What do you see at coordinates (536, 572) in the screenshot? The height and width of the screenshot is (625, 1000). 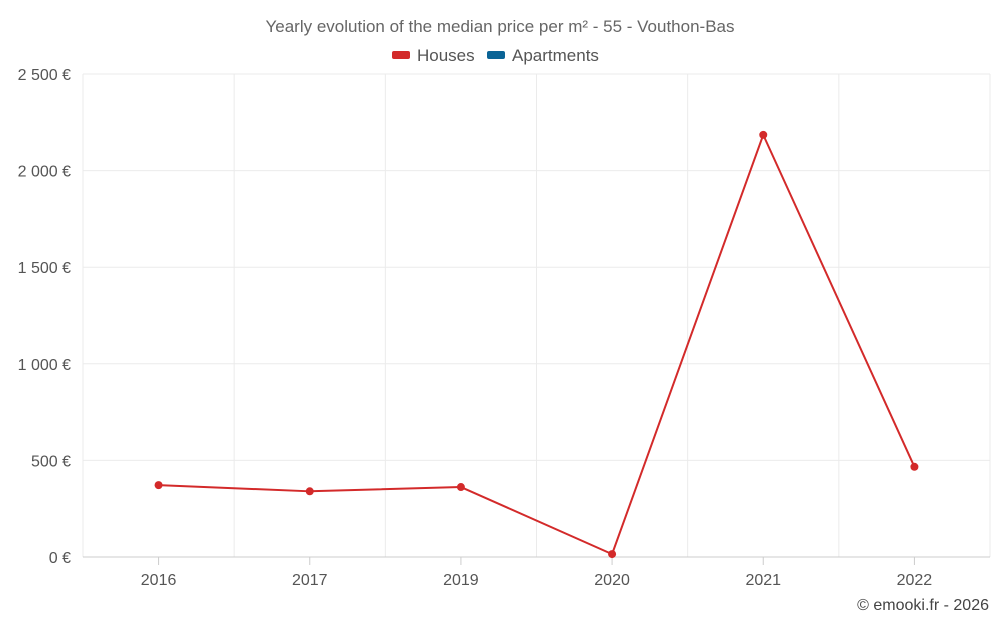 I see `x-axis: 2016 2017 2019 2020 2021 2022` at bounding box center [536, 572].